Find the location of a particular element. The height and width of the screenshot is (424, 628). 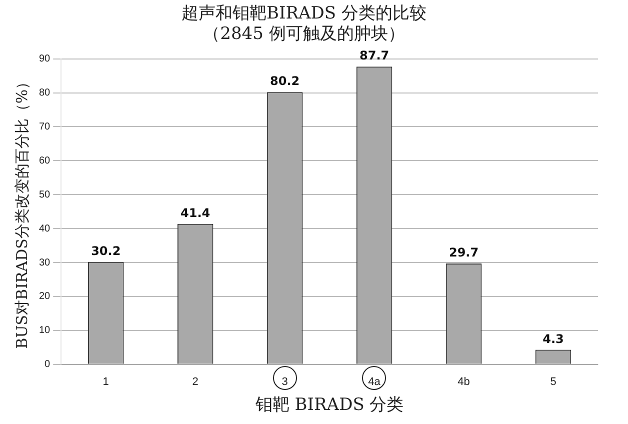

chart-subtitle: （2845 例可触及的肿块） is located at coordinates (304, 34).